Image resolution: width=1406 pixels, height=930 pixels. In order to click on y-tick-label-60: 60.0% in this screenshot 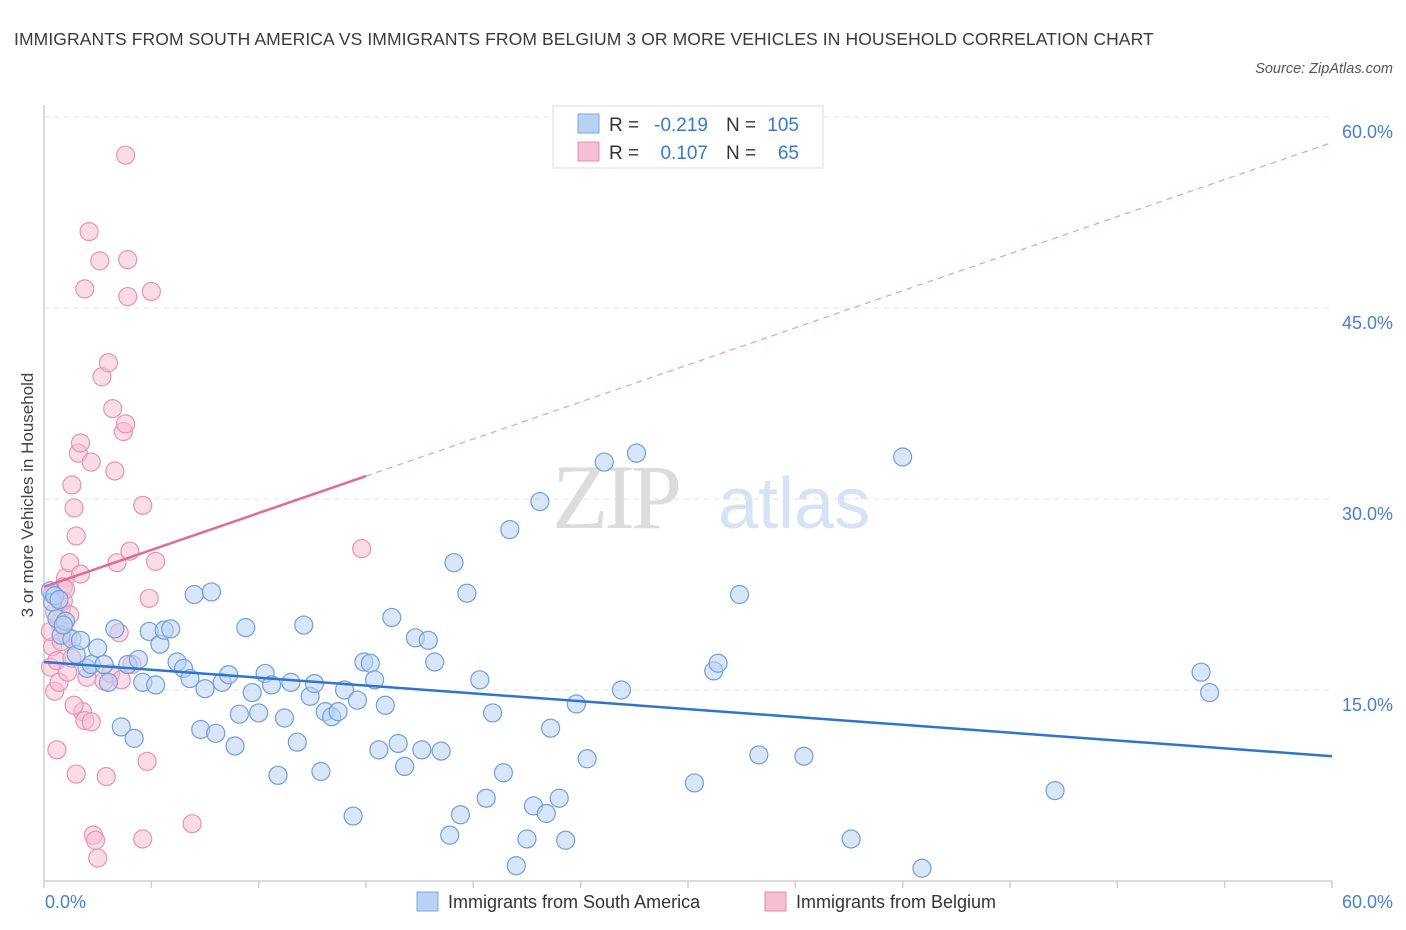, I will do `click(1367, 132)`.